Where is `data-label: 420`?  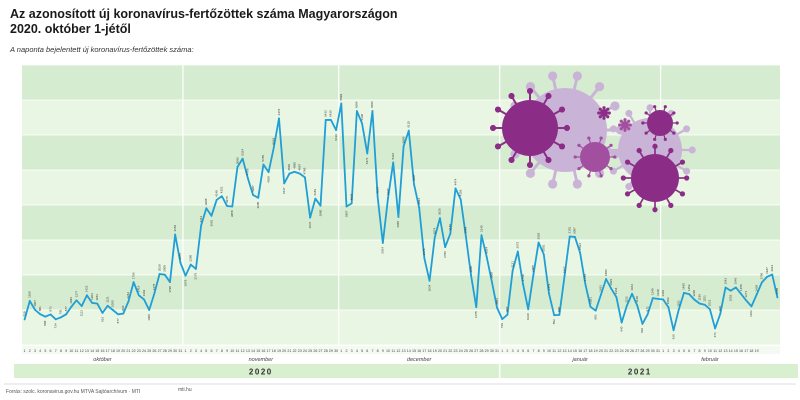 data-label: 420 is located at coordinates (673, 336).